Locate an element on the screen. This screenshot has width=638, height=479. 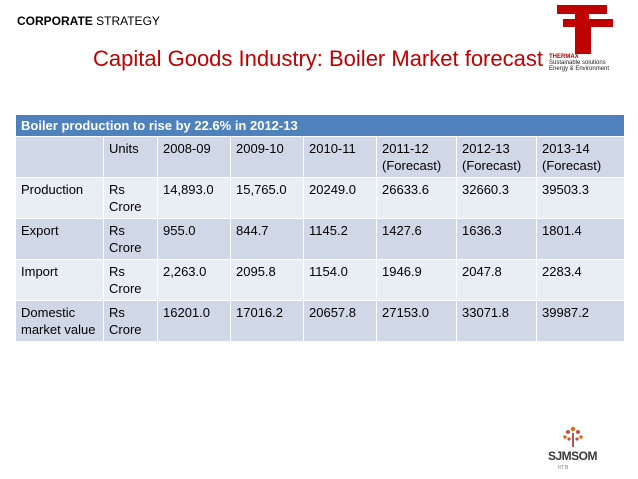
table-cell: 26633.6 is located at coordinates (416, 198).